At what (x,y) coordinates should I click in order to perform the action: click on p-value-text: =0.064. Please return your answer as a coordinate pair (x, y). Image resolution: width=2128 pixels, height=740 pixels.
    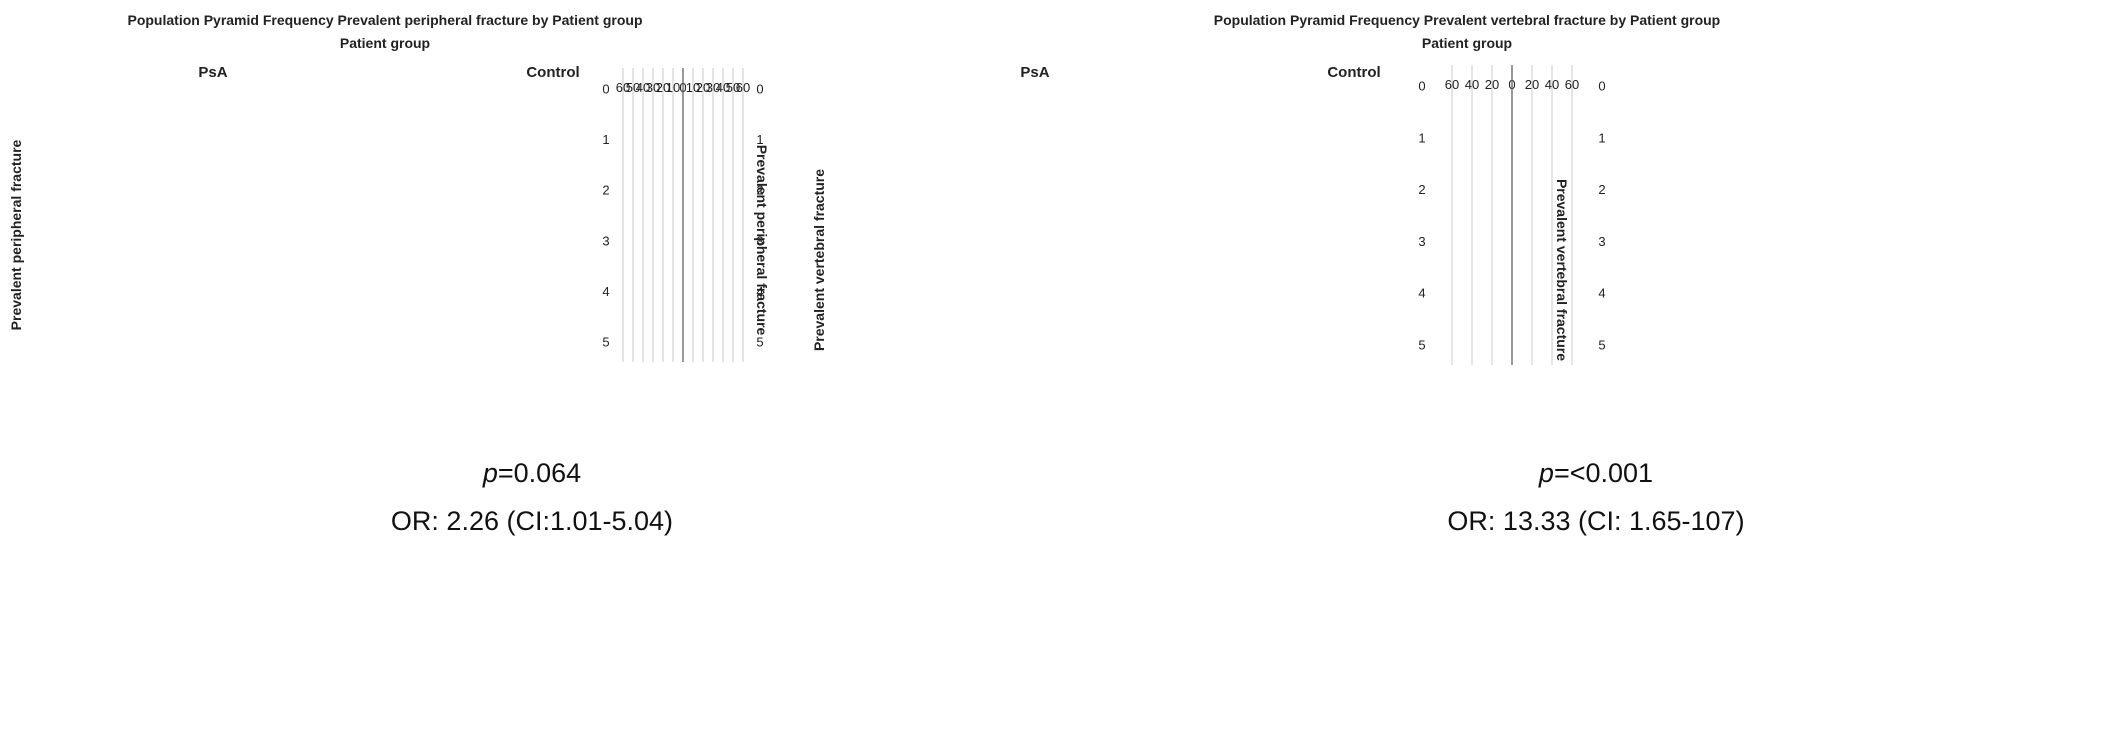
    Looking at the image, I should click on (539, 473).